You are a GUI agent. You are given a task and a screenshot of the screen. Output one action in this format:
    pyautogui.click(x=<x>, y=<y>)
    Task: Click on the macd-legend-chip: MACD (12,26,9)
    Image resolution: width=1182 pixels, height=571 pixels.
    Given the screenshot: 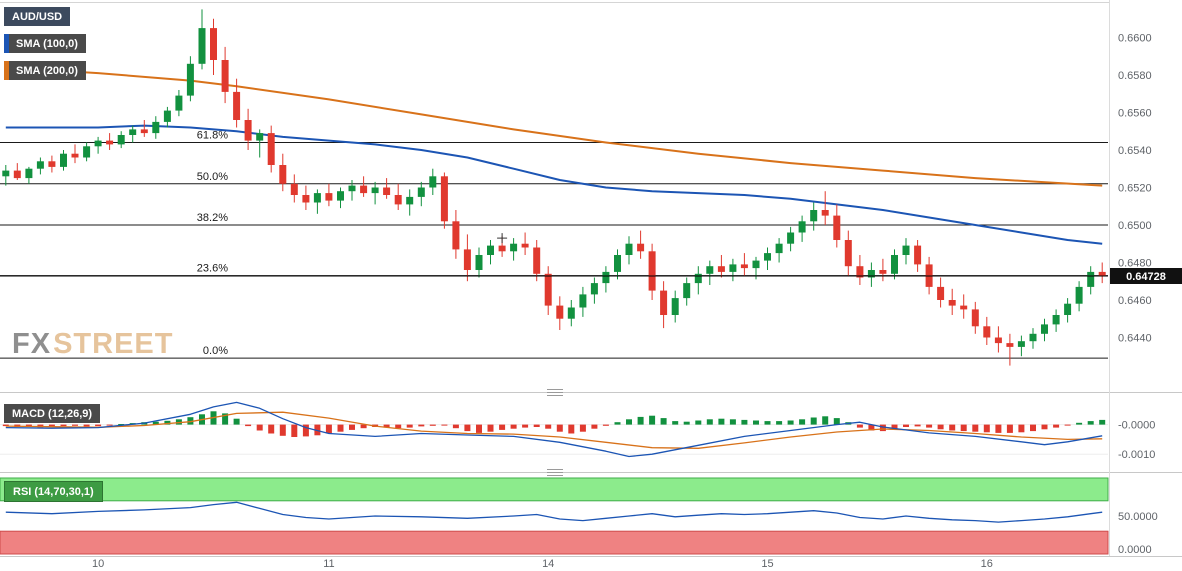 What is the action you would take?
    pyautogui.click(x=52, y=413)
    